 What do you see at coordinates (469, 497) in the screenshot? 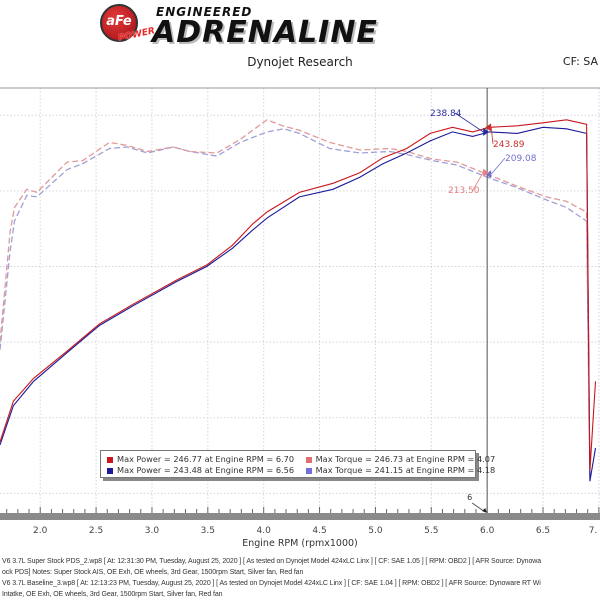
I see `cursor-label: 6` at bounding box center [469, 497].